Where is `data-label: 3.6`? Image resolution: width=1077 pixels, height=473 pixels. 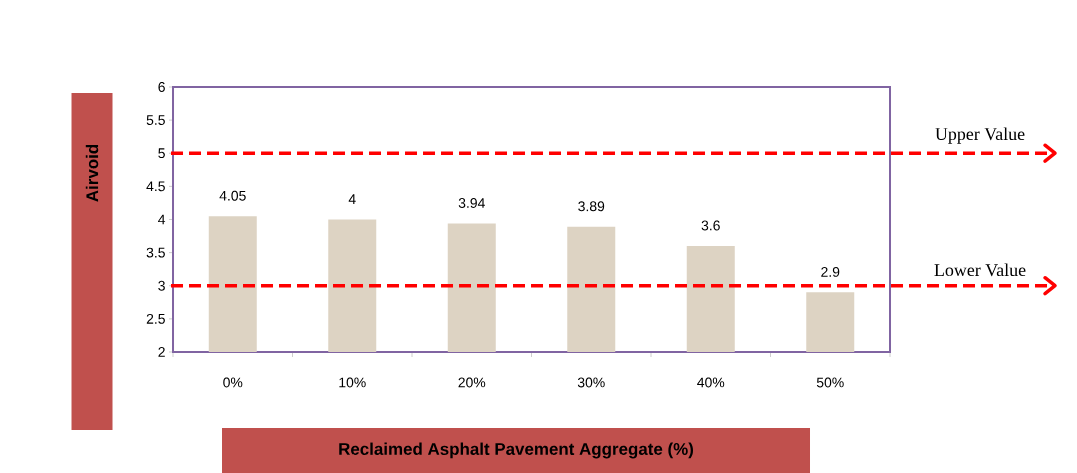
data-label: 3.6 is located at coordinates (710, 225).